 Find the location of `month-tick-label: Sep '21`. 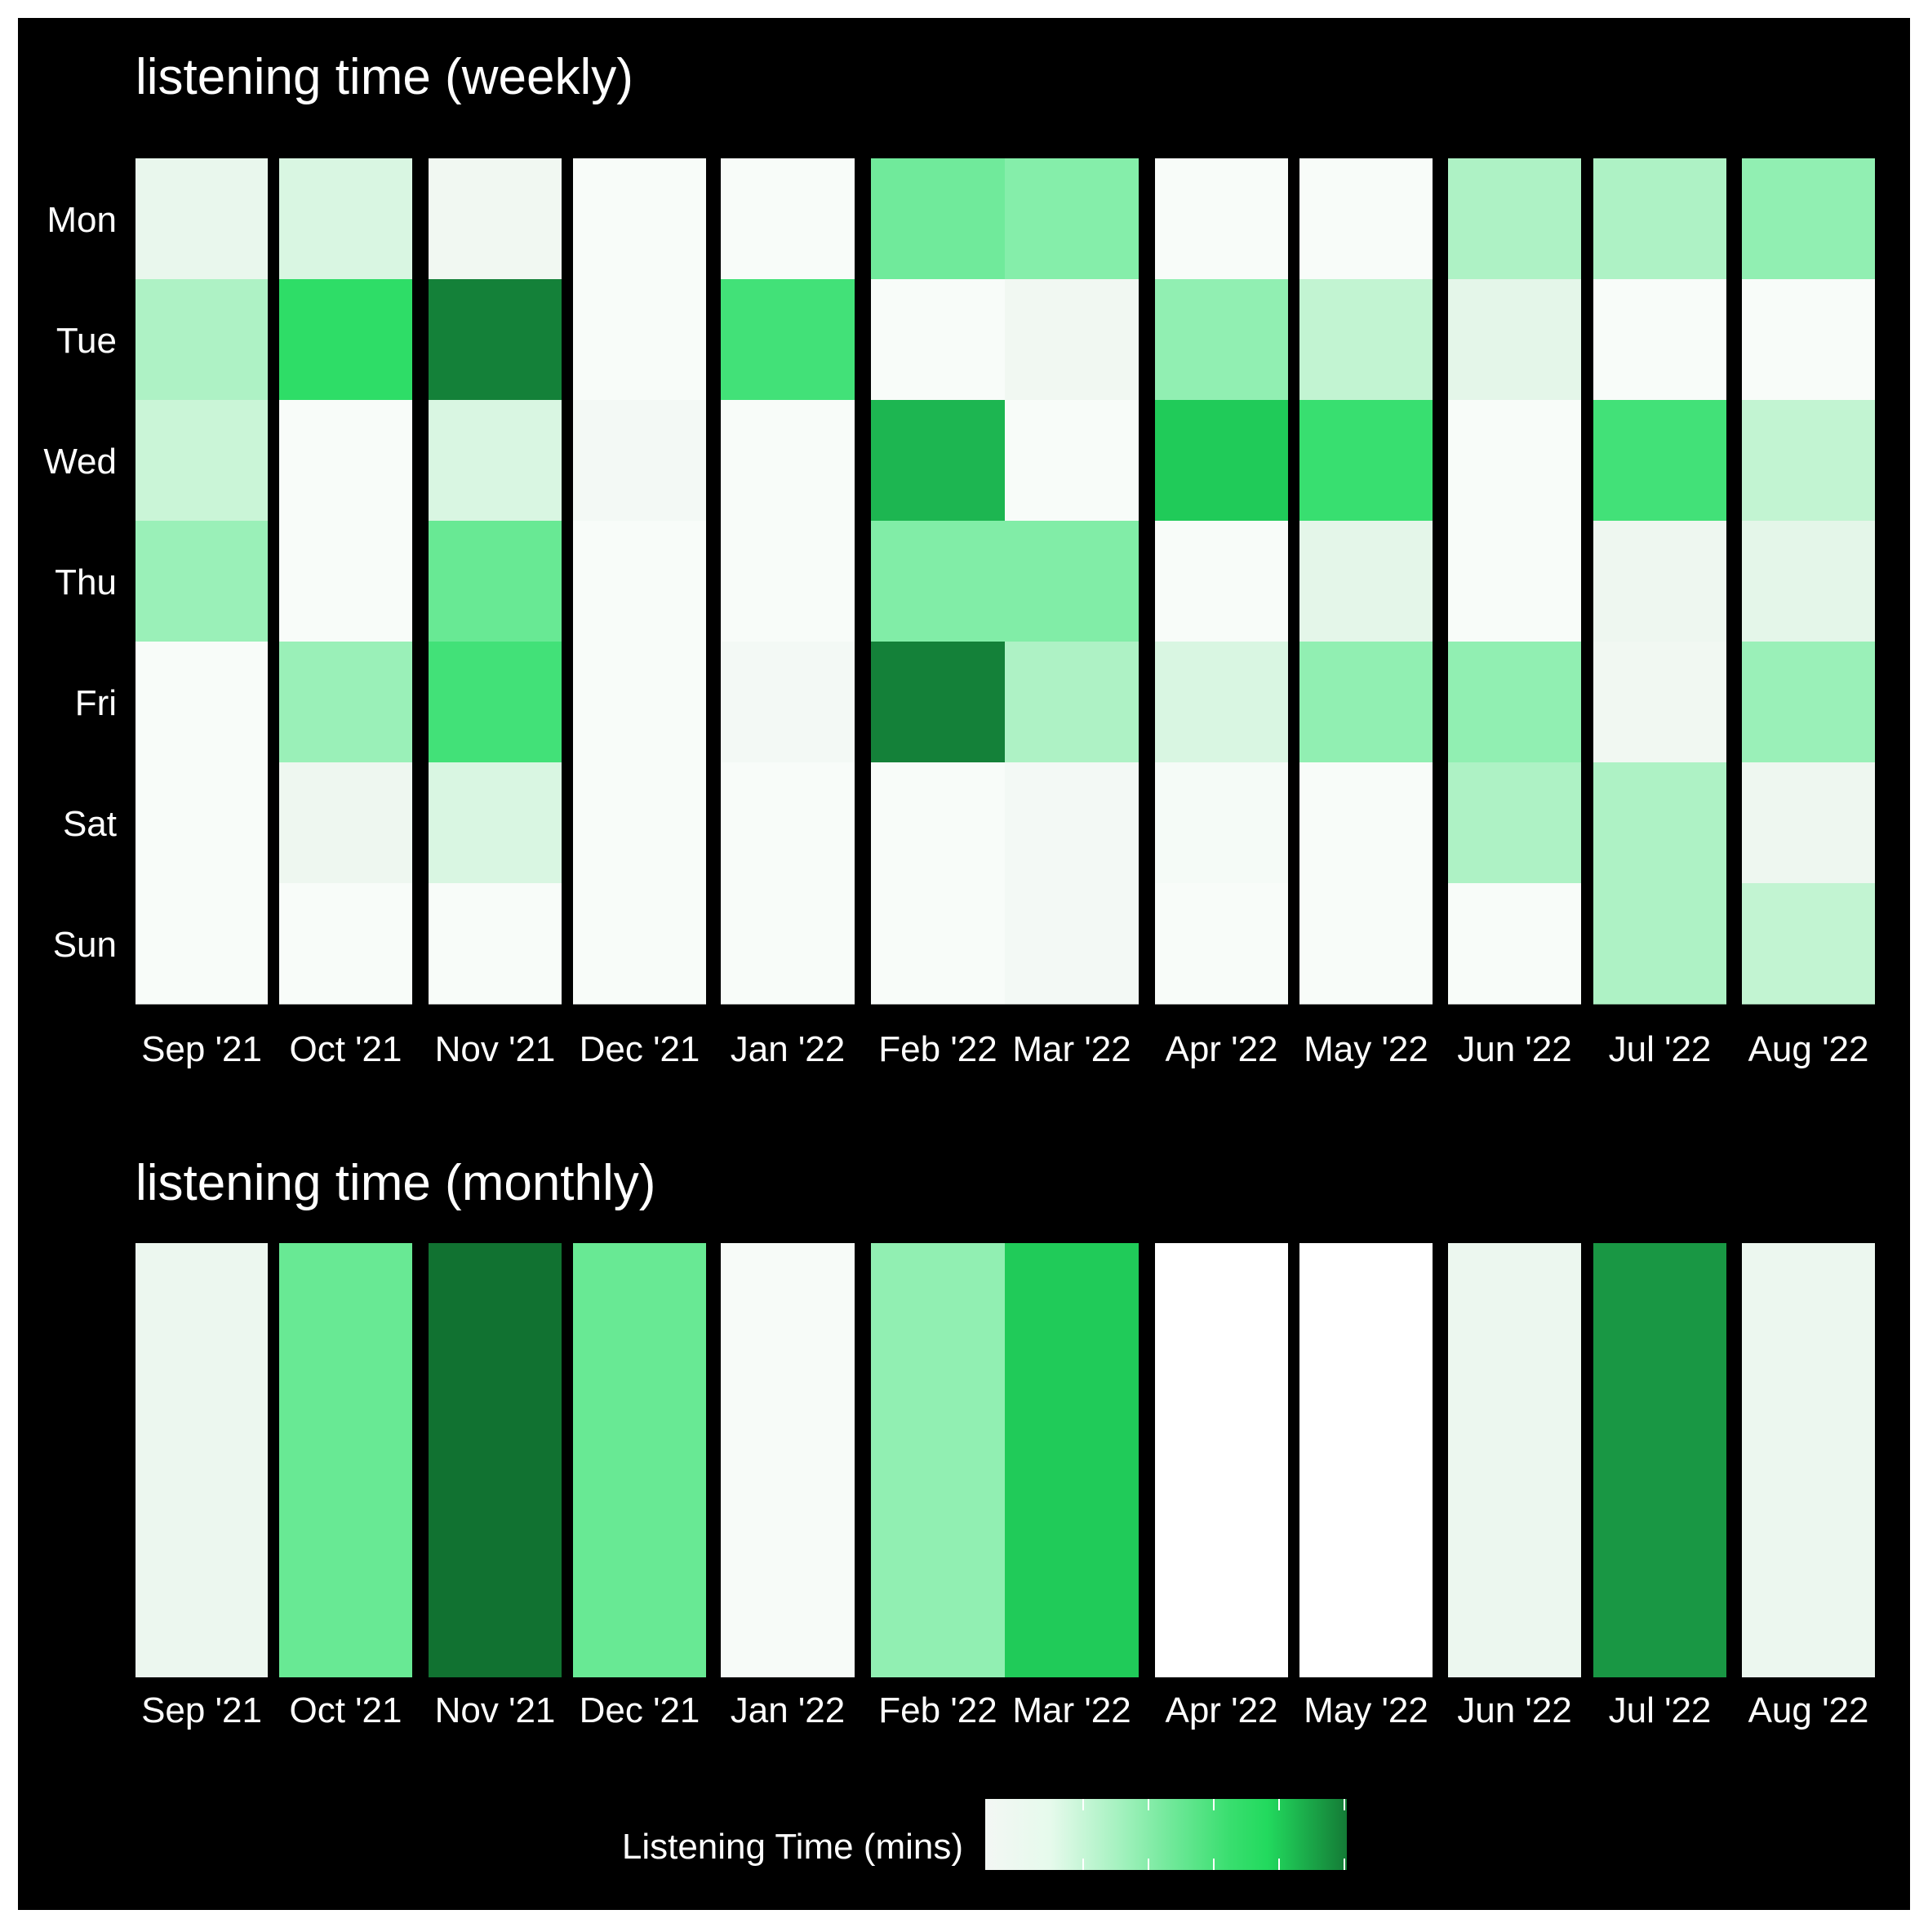

month-tick-label: Sep '21 is located at coordinates (201, 1710).